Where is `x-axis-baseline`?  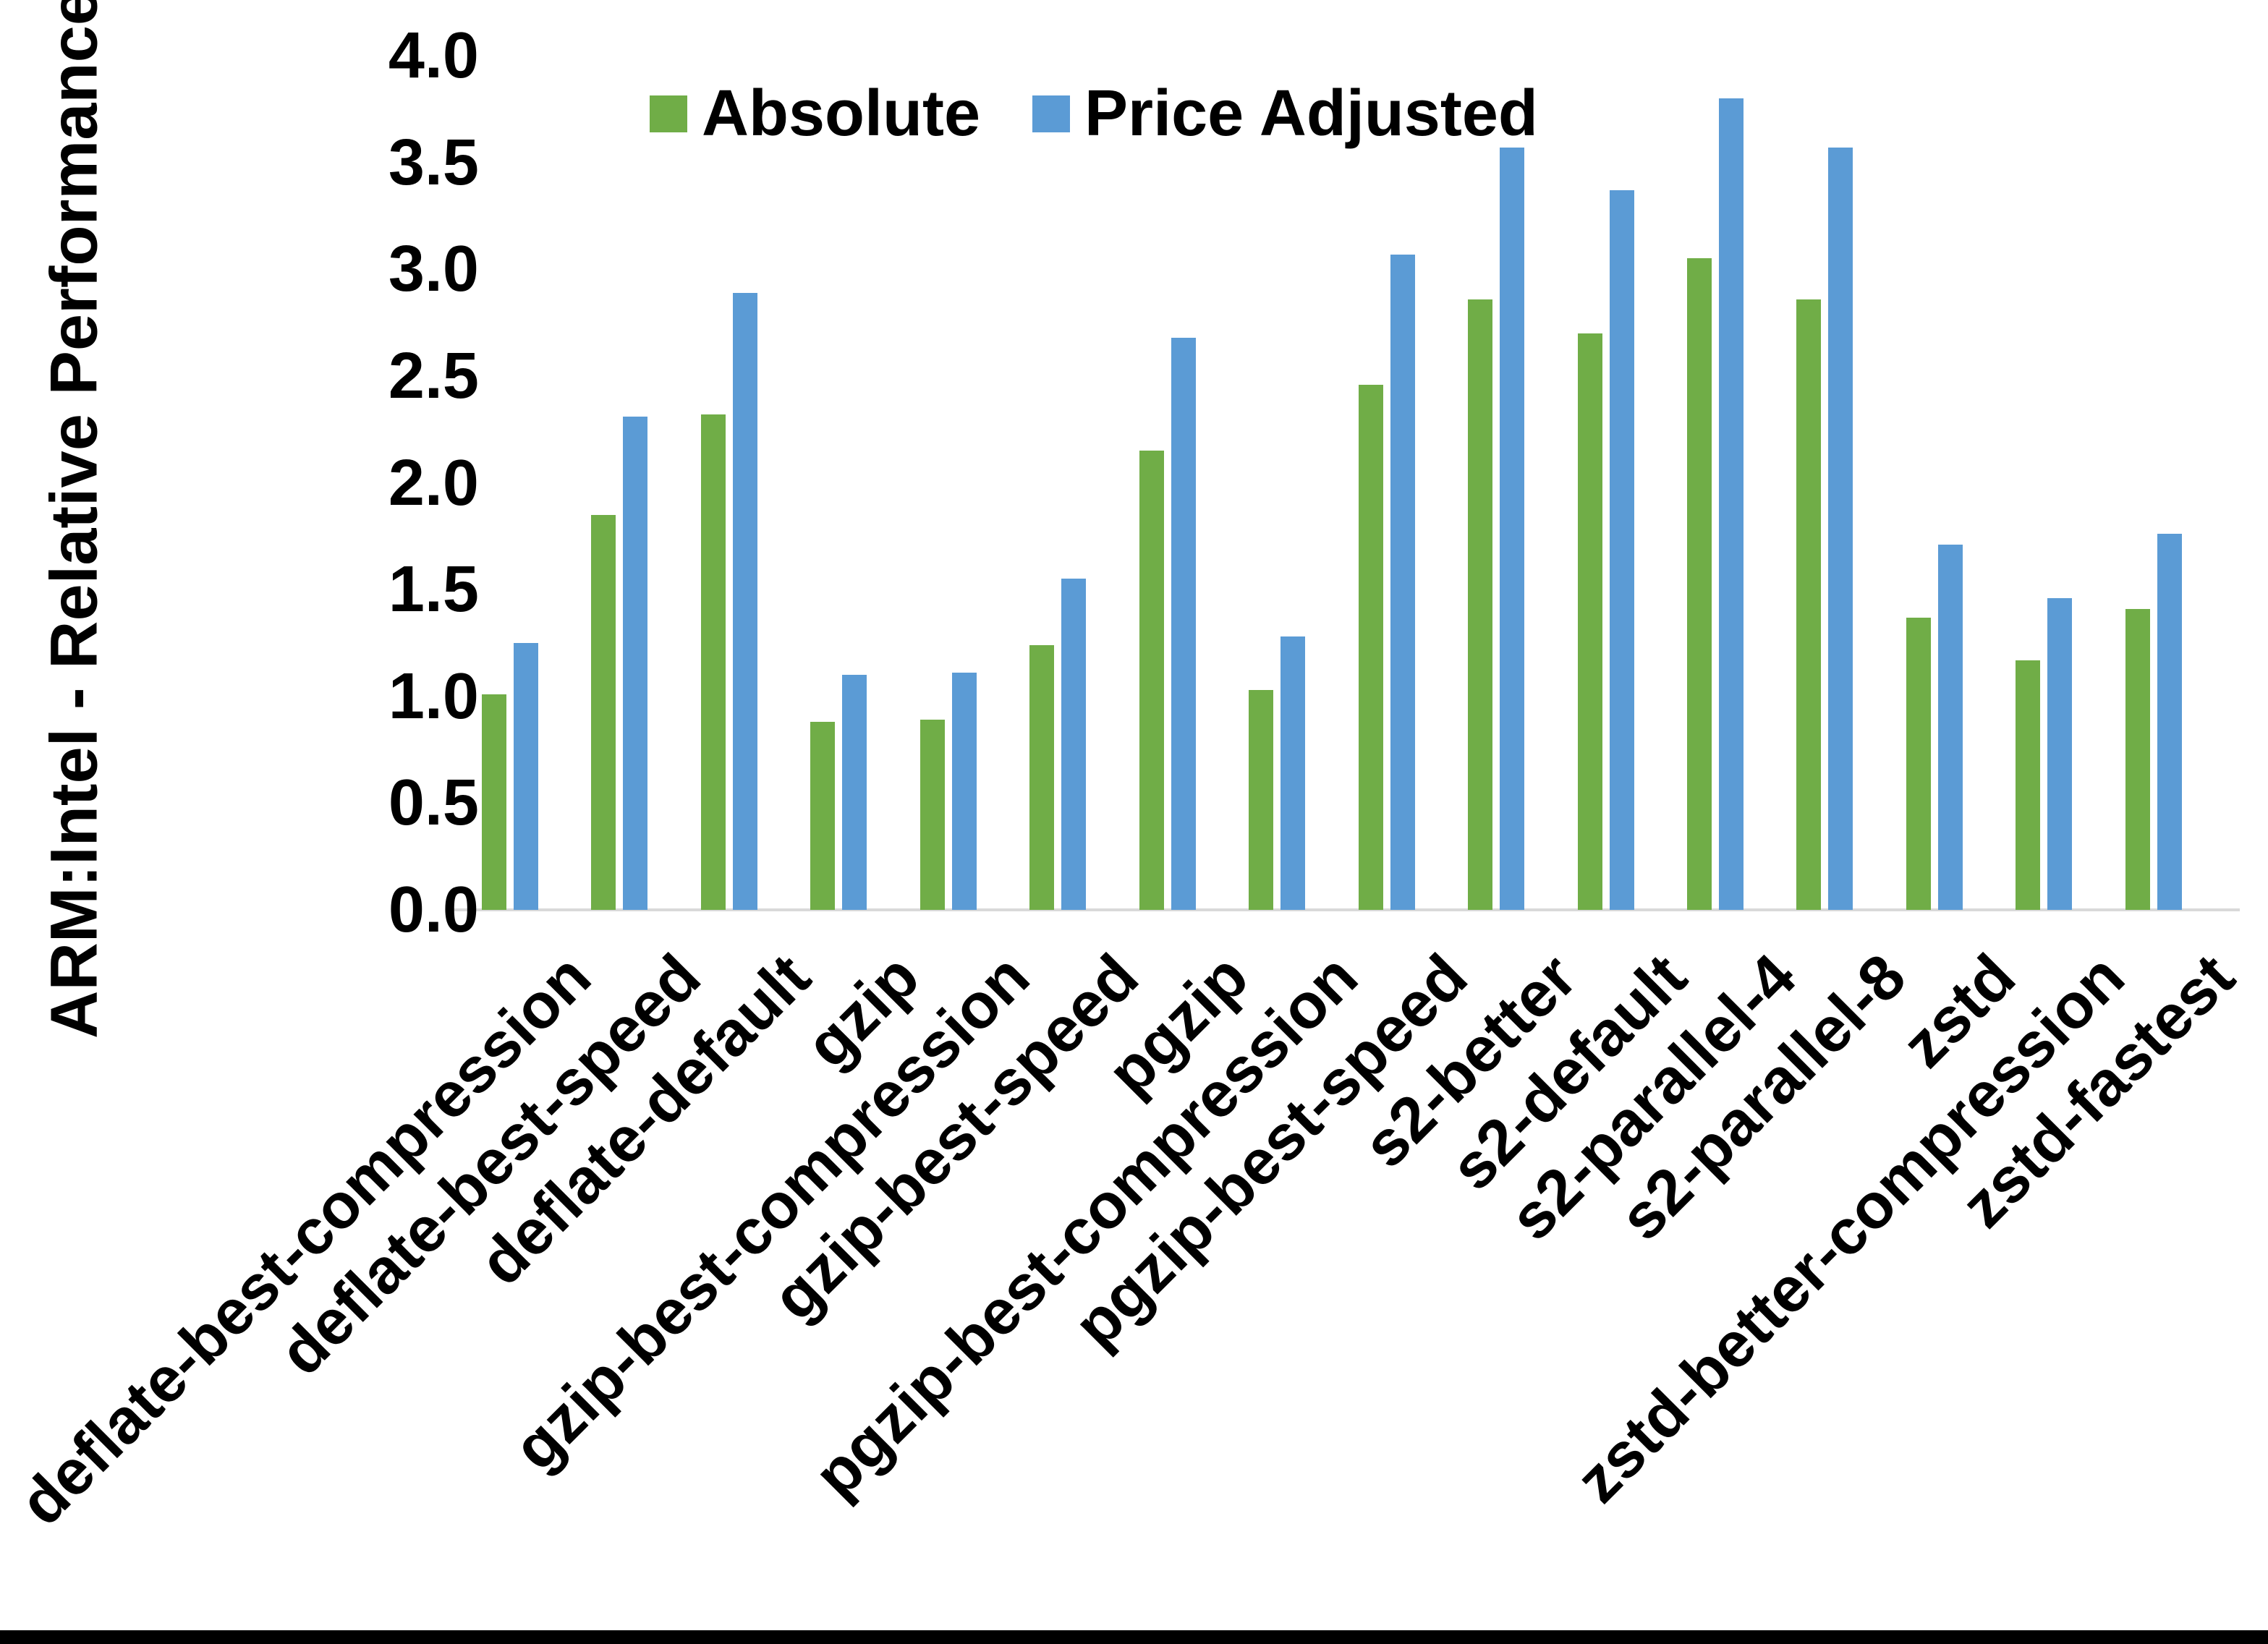 x-axis-baseline is located at coordinates (1343, 909).